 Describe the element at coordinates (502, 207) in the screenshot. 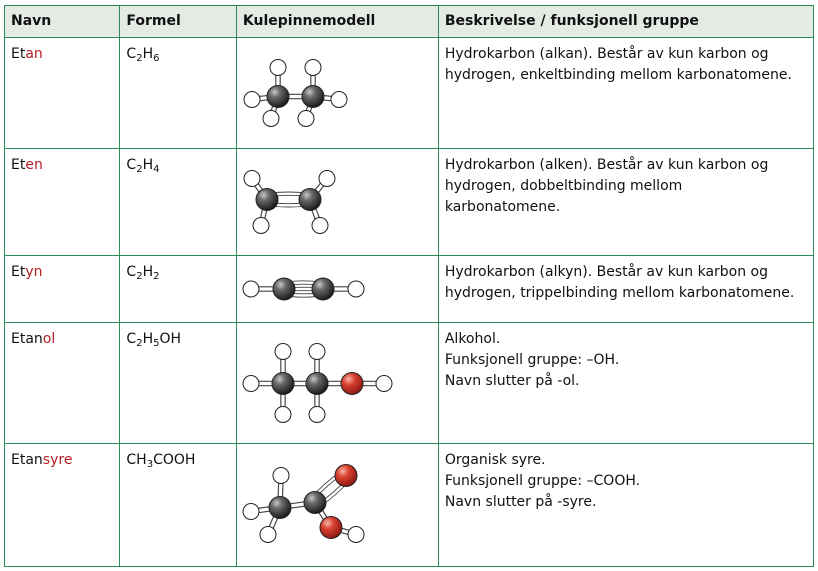

I see `description-line: karbonatomene.` at that location.